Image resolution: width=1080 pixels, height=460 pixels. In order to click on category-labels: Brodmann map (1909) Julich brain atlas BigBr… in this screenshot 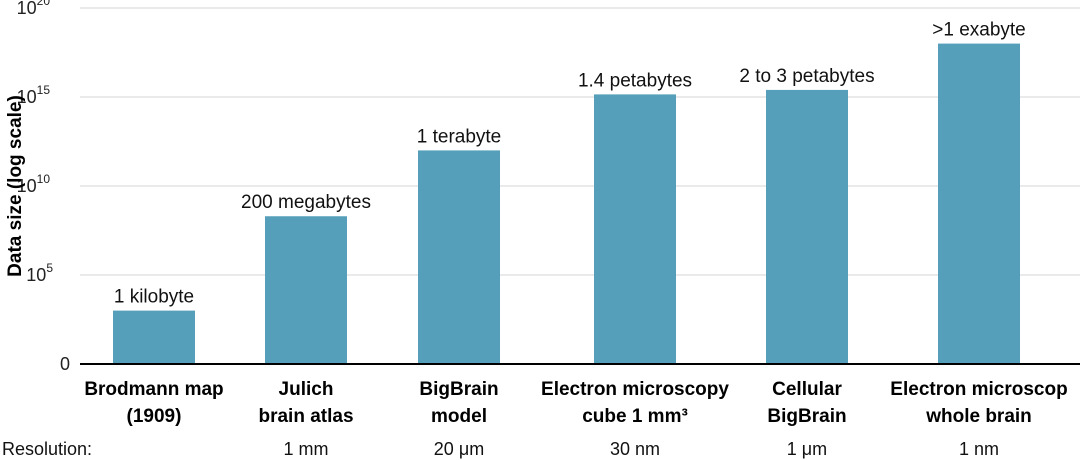, I will do `click(575, 403)`.